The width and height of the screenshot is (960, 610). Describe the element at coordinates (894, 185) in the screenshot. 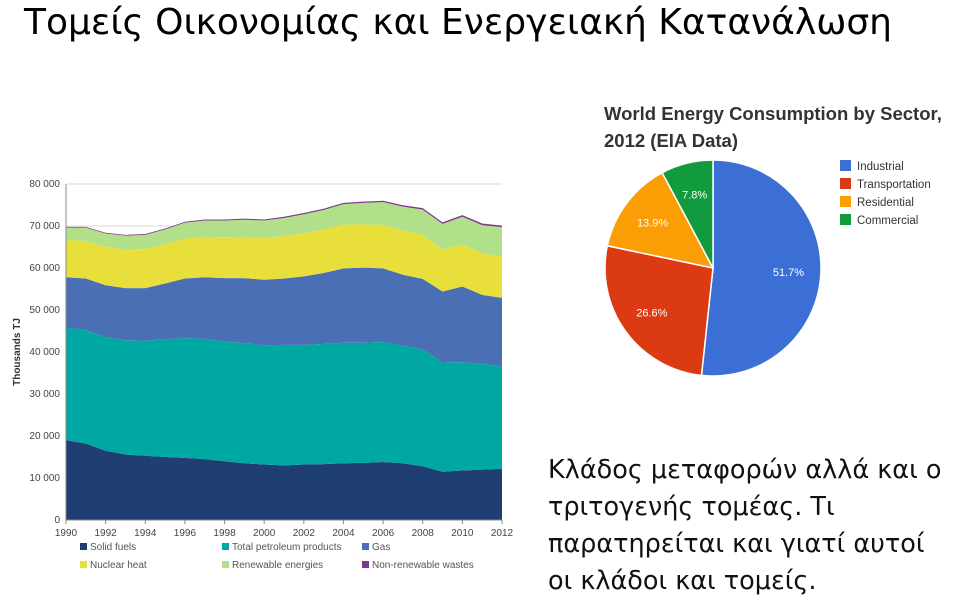

I see `pie-legend-label-transportation: Transportation` at that location.